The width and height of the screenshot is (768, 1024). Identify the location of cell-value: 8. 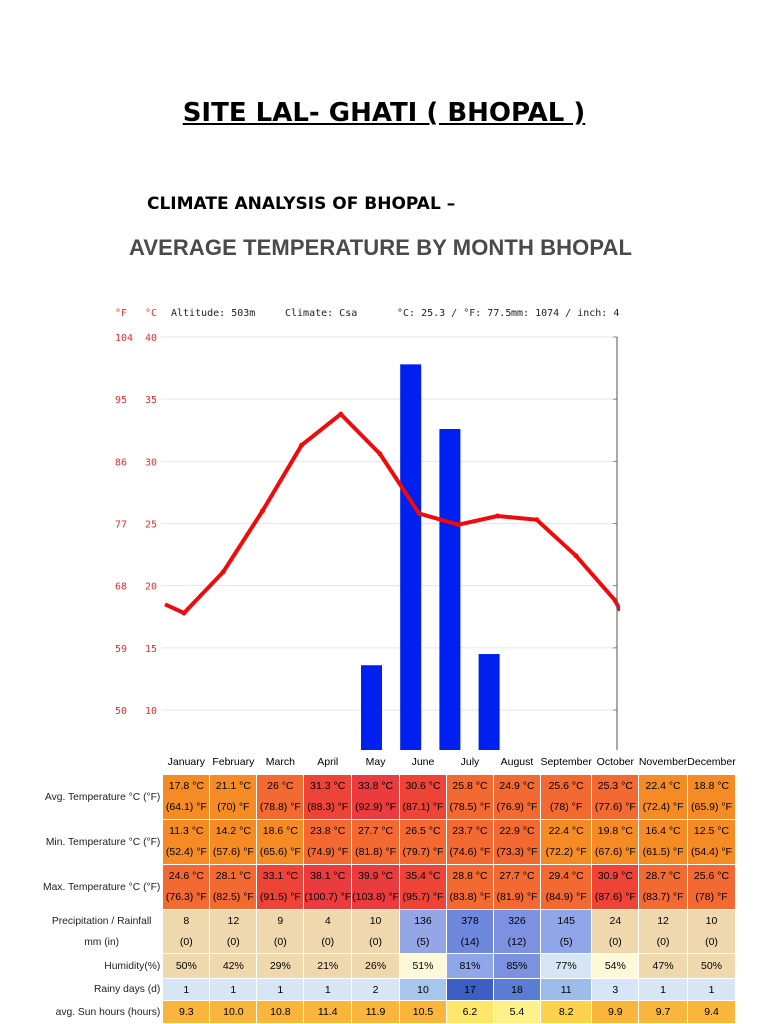
(186, 920).